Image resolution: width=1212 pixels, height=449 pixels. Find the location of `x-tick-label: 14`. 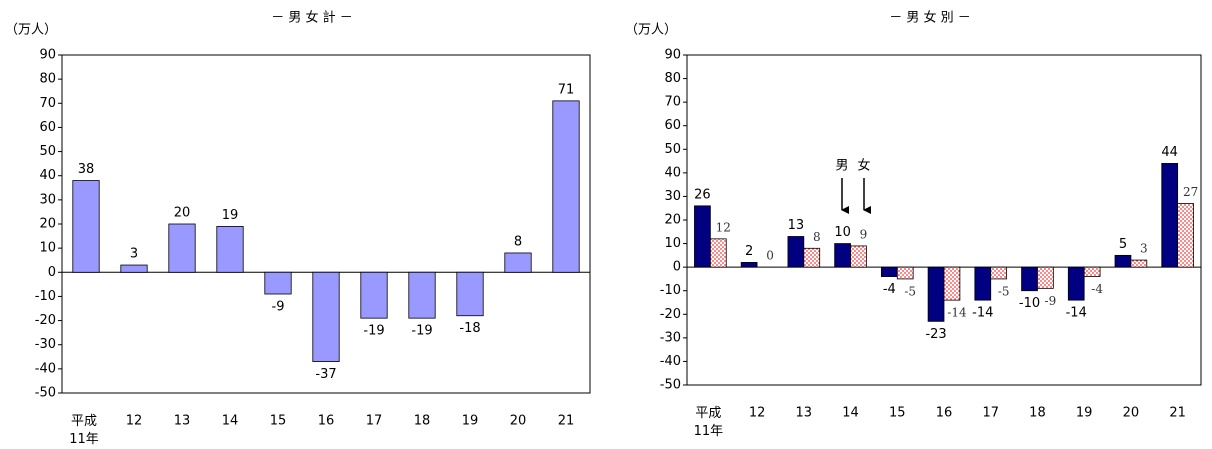

x-tick-label: 14 is located at coordinates (850, 413).